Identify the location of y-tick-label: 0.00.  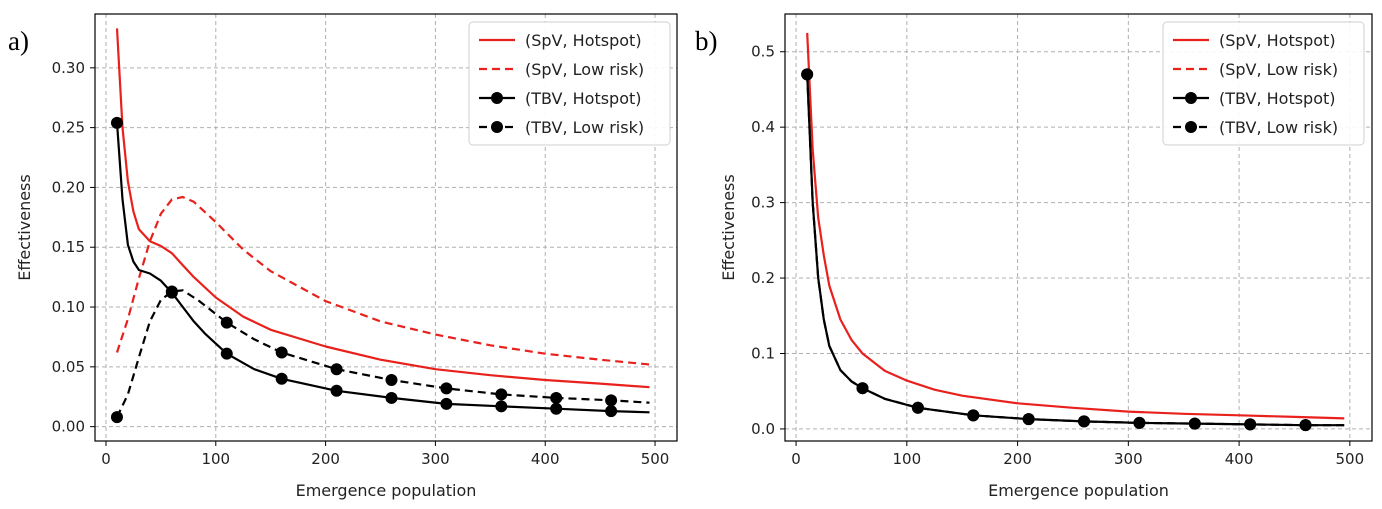
(68, 427).